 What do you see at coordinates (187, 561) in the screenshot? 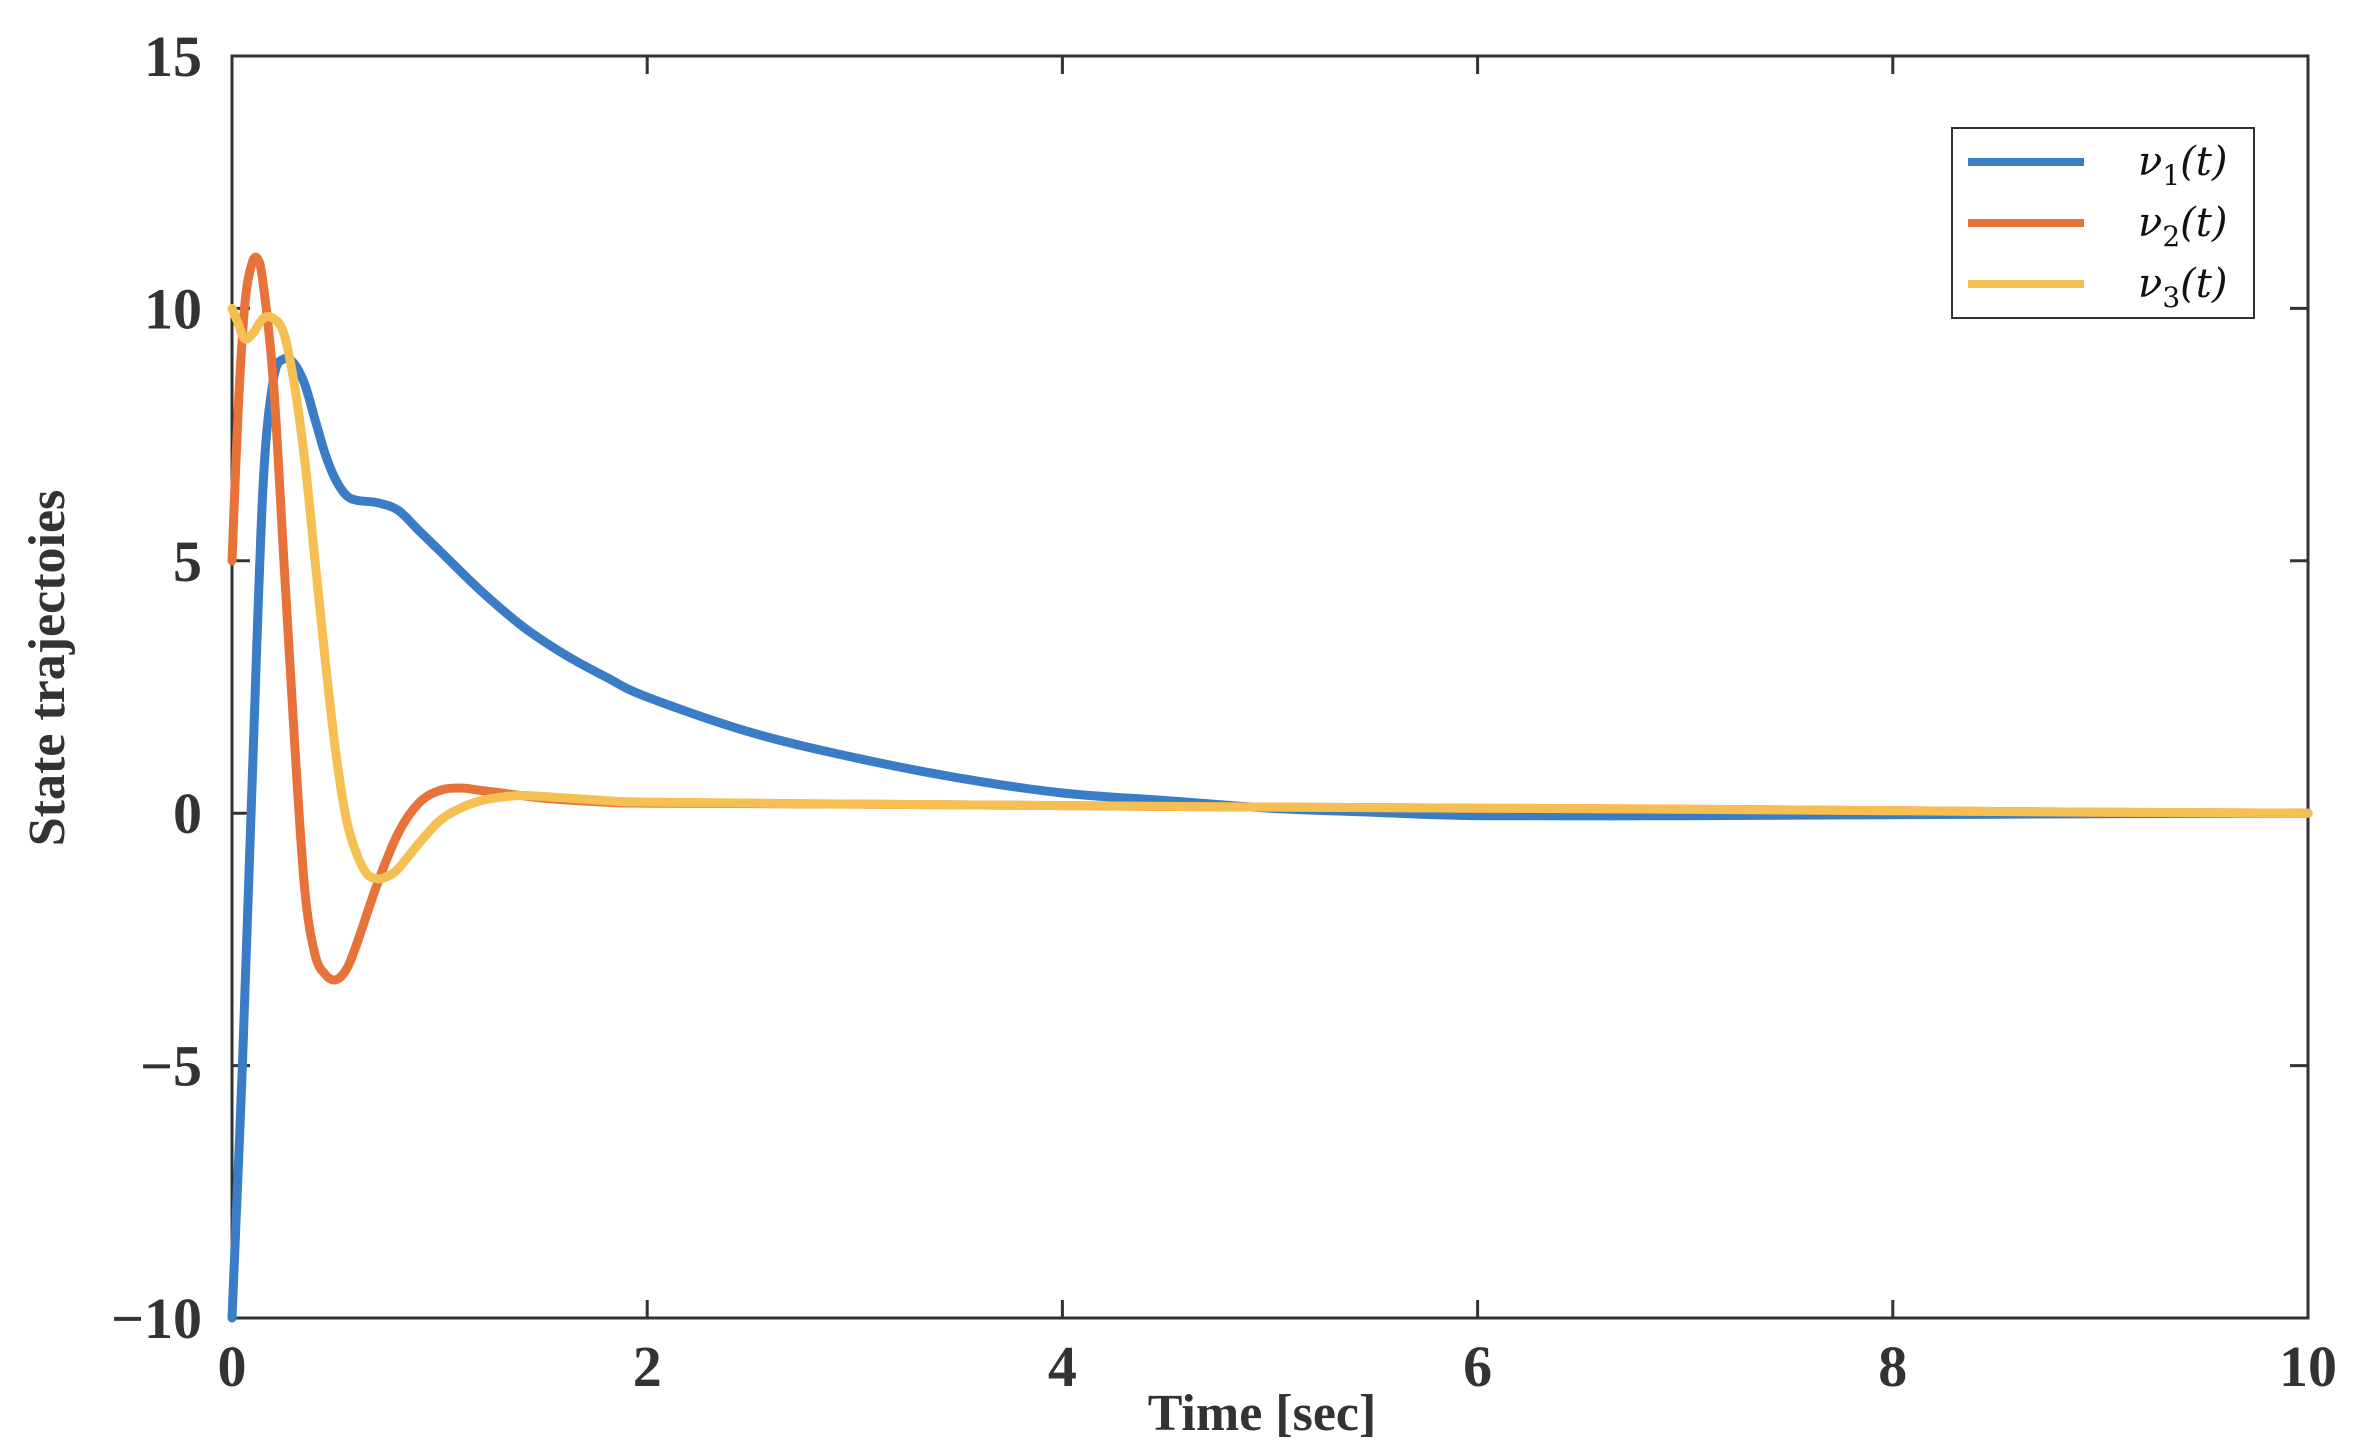
I see `y-tick-label: 5` at bounding box center [187, 561].